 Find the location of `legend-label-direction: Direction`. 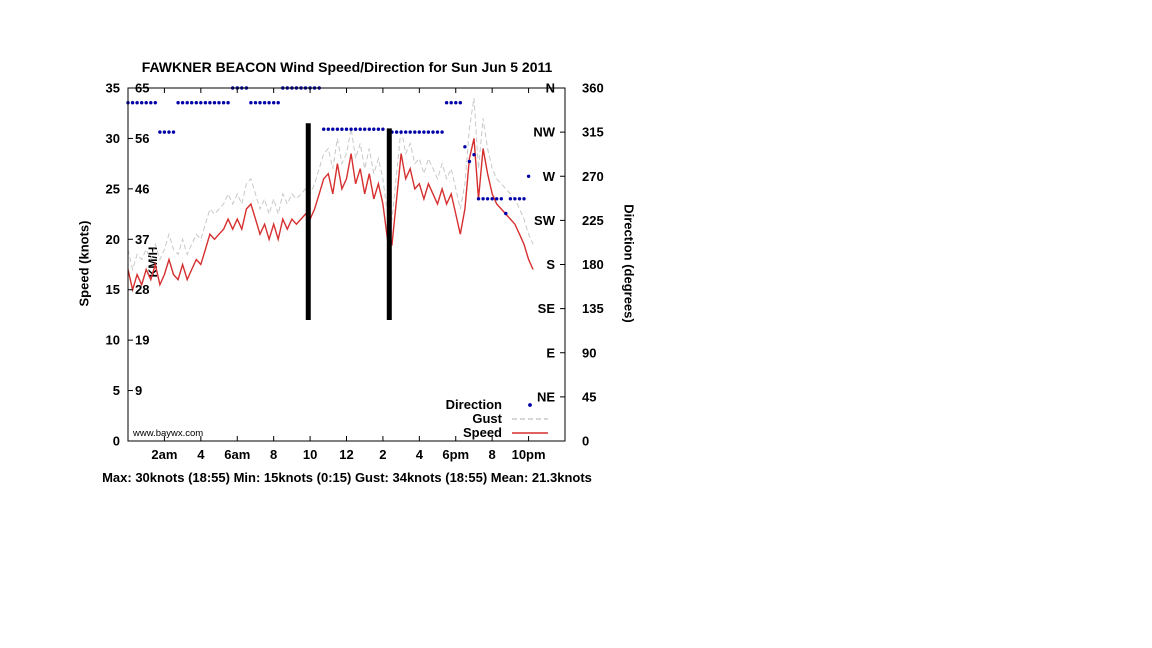

legend-label-direction: Direction is located at coordinates (474, 404).